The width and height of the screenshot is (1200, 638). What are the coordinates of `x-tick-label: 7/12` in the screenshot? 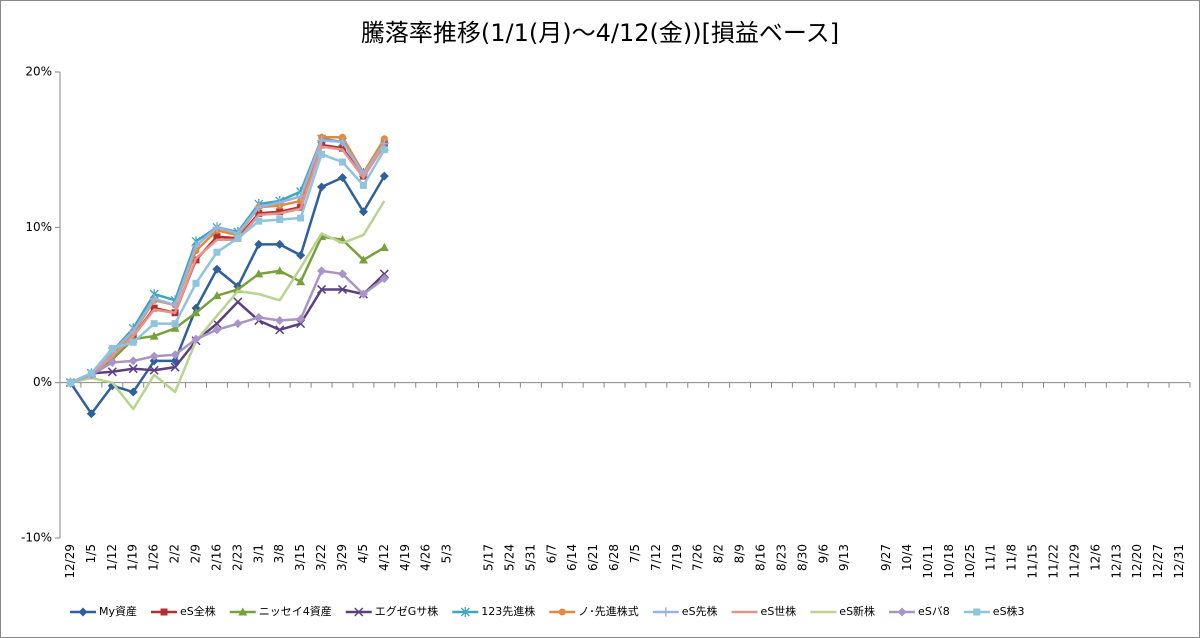 It's located at (656, 557).